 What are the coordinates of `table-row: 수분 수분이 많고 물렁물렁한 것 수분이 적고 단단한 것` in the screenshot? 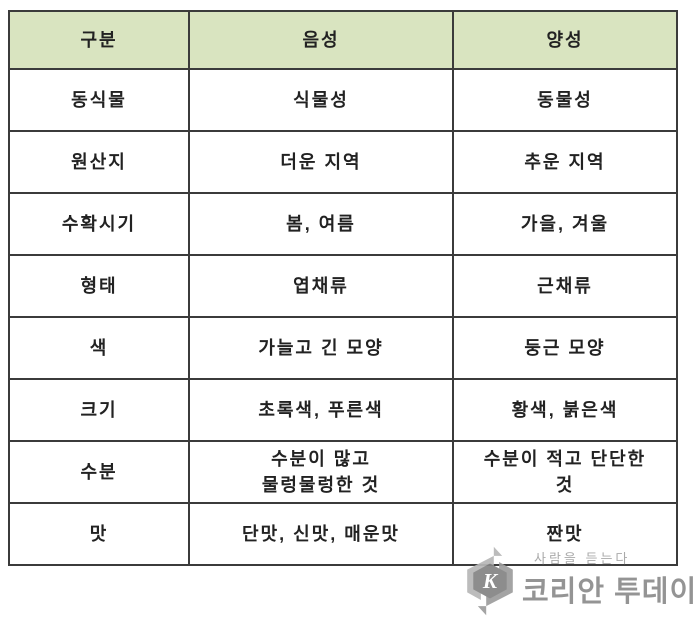 It's located at (343, 472).